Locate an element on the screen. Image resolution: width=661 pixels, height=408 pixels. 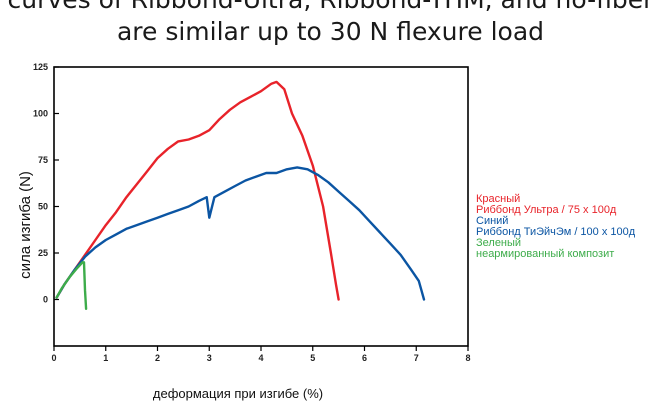
legend-red-line-0: Красный is located at coordinates (498, 199).